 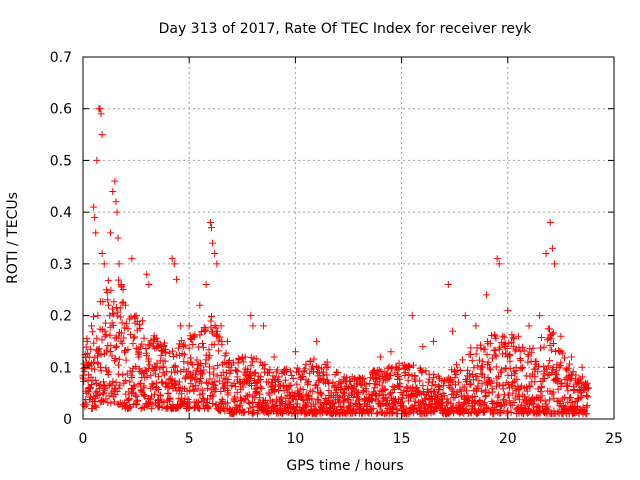 What do you see at coordinates (61, 213) in the screenshot?
I see `y-tick-label: 0.4` at bounding box center [61, 213].